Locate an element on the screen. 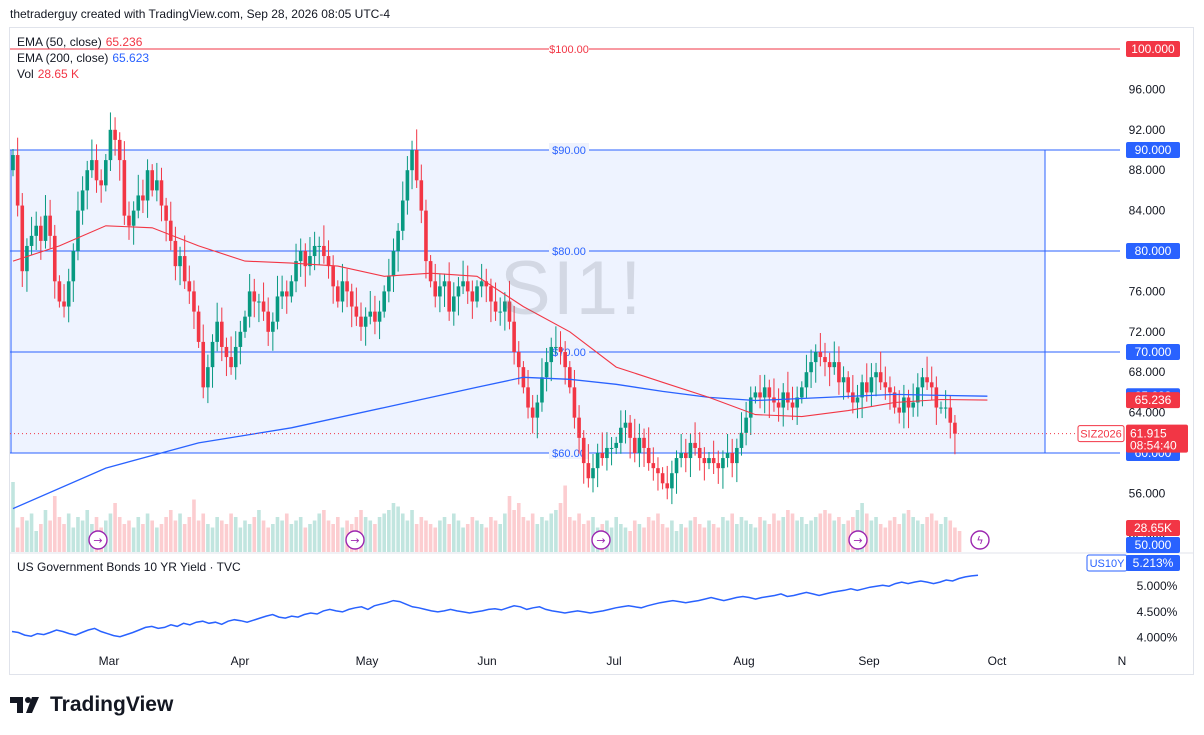  axis-tag-indicator-bg is located at coordinates (1153, 400).